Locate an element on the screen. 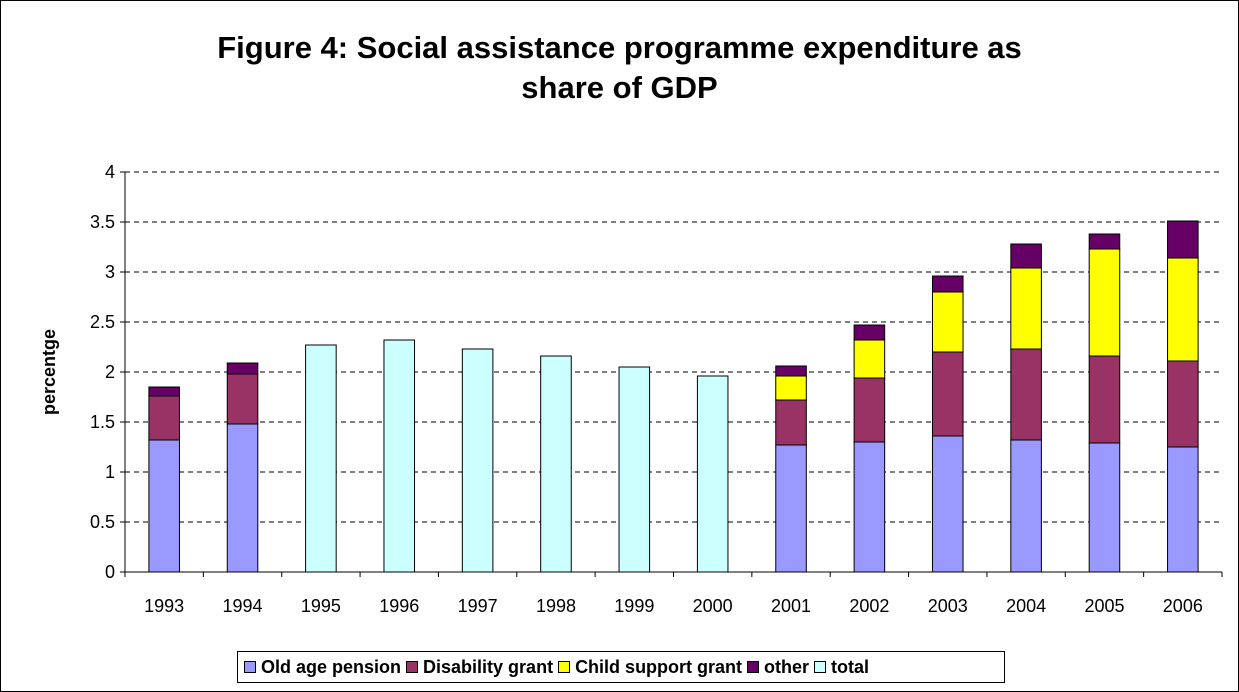 The width and height of the screenshot is (1239, 692). legend-item: Disability grant is located at coordinates (479, 667).